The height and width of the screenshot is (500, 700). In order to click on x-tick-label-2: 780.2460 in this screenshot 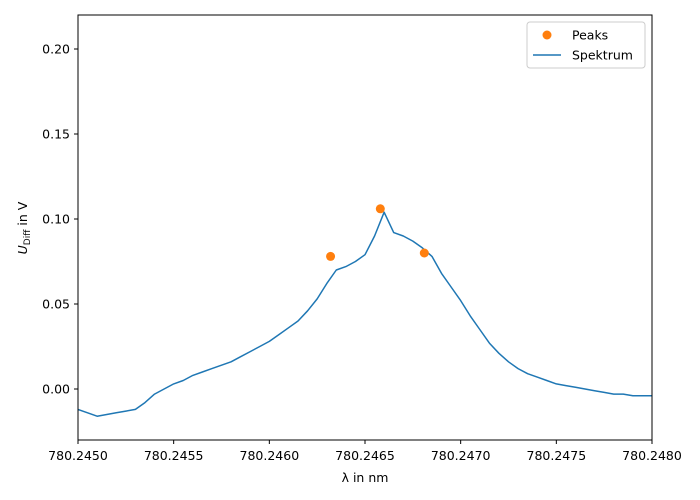, I will do `click(270, 455)`.